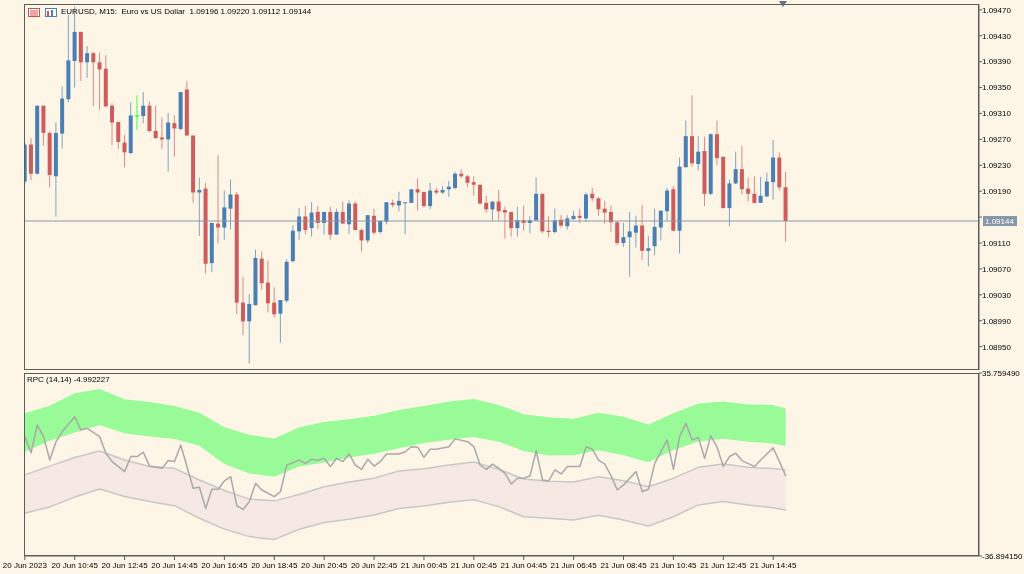  What do you see at coordinates (997, 166) in the screenshot?
I see `y-tick-label: 1.09230` at bounding box center [997, 166].